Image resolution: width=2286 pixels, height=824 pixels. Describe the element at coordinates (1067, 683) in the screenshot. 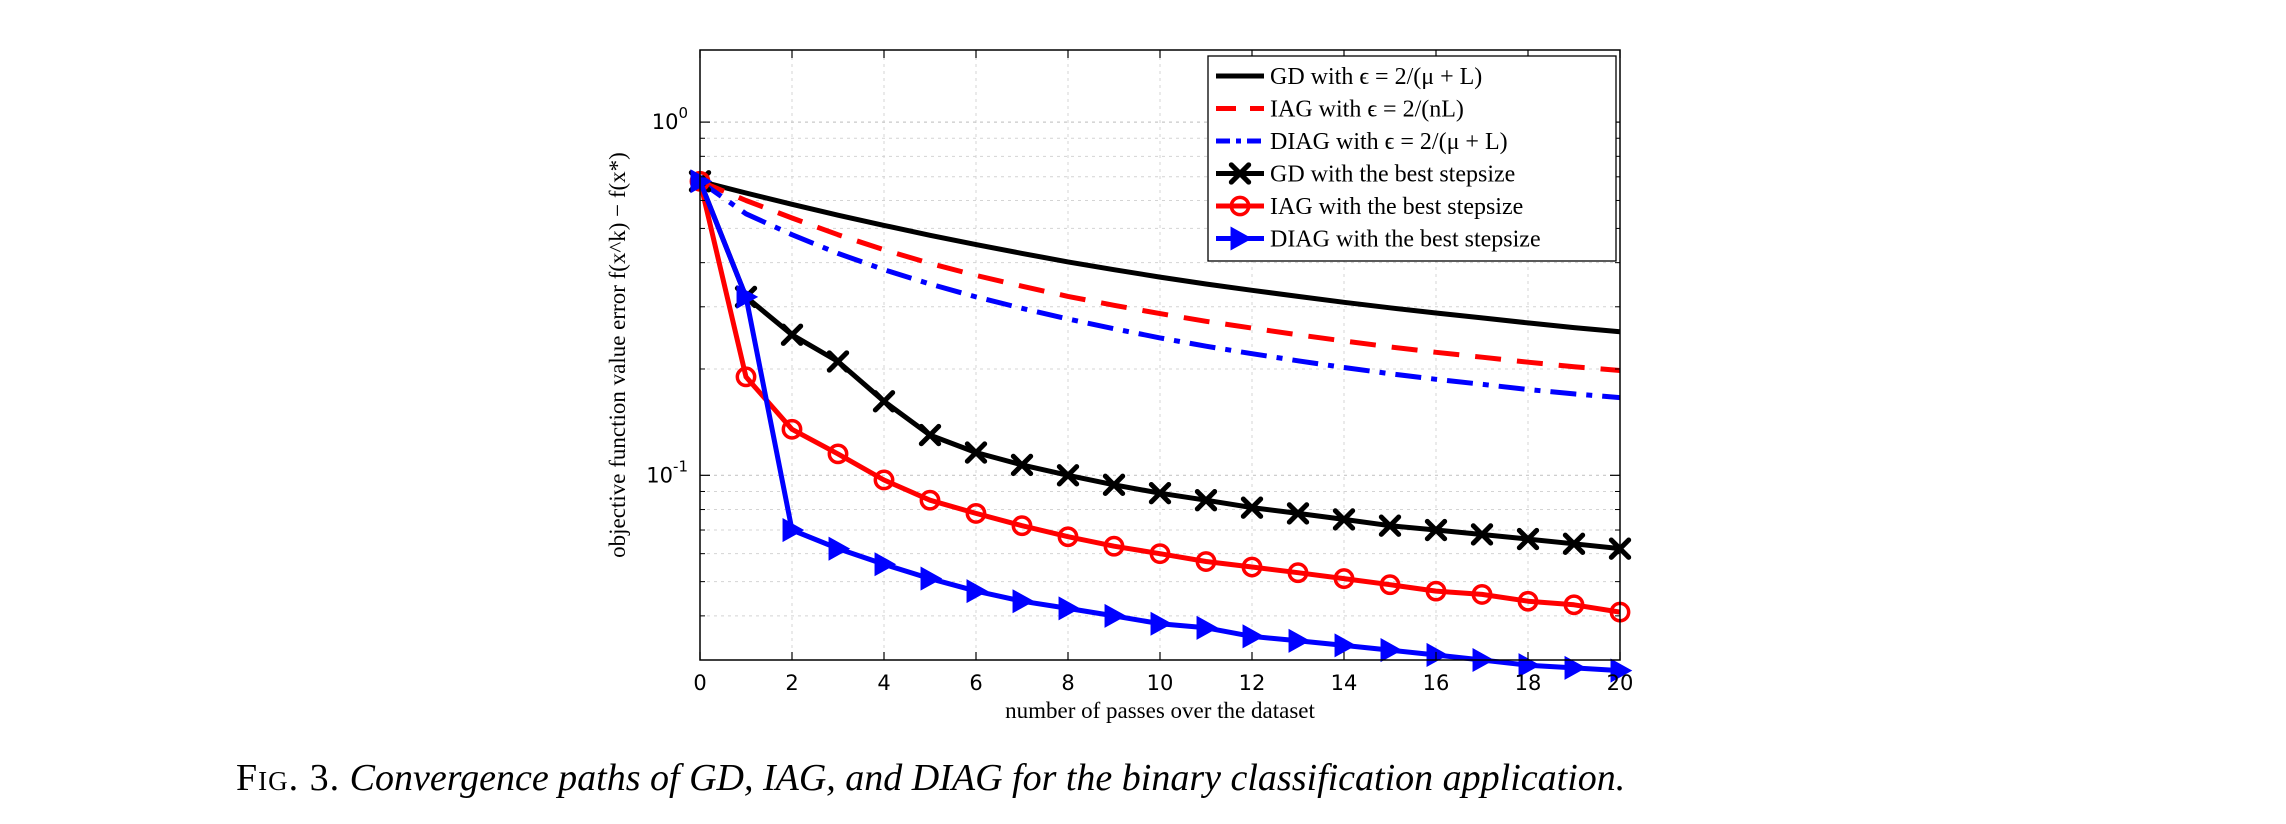

I see `x-tick-label: 8` at that location.